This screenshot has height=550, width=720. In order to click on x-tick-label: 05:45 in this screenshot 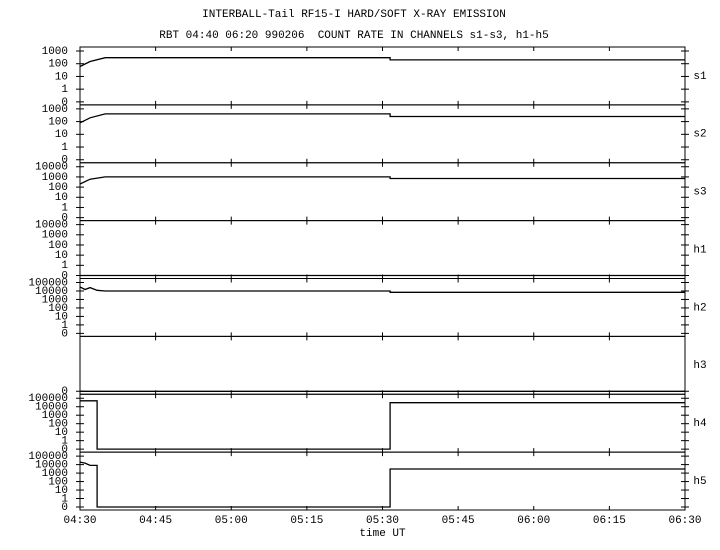, I will do `click(458, 521)`.